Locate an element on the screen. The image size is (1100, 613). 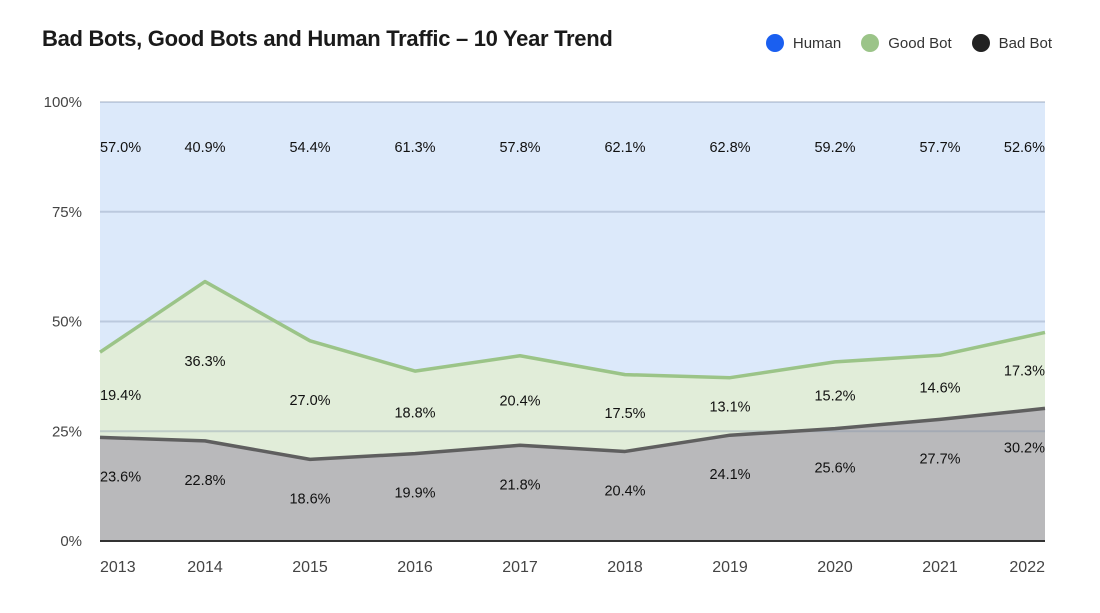
x-tick-label-2021: 2021 is located at coordinates (940, 567).